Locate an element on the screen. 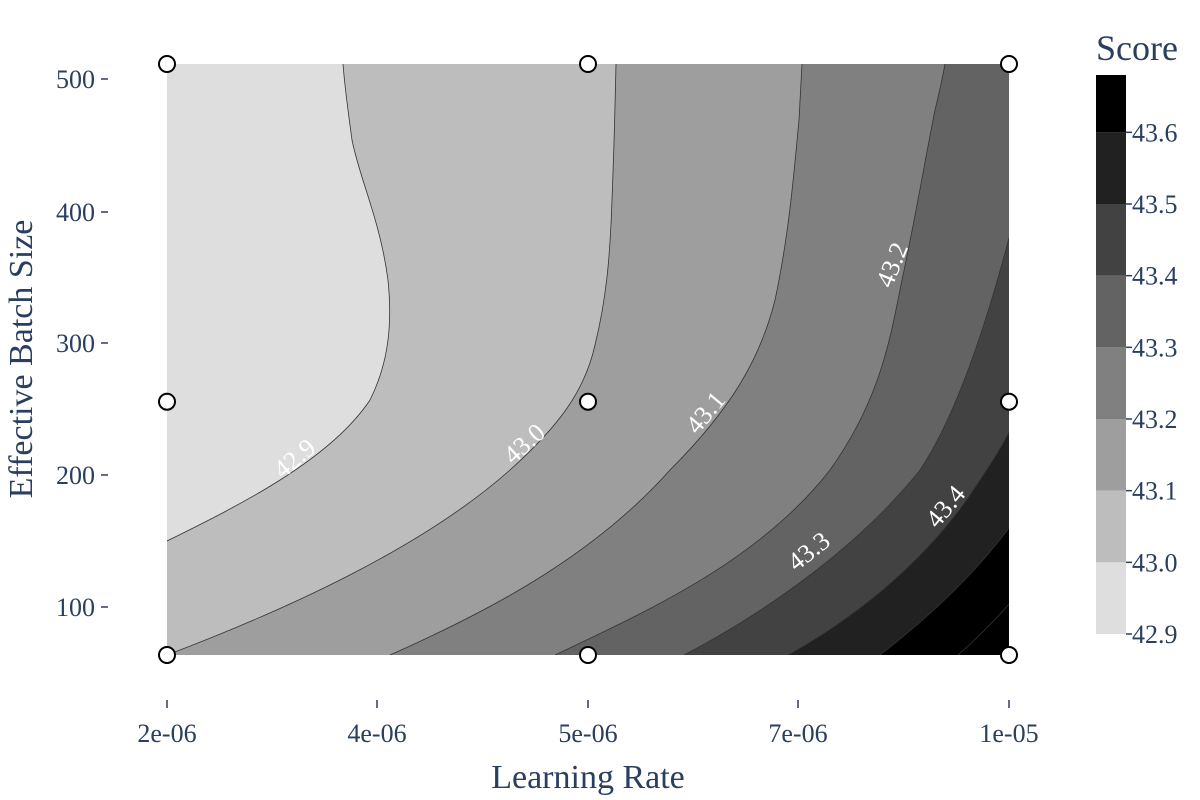  colorbar-title: Score is located at coordinates (1137, 48).